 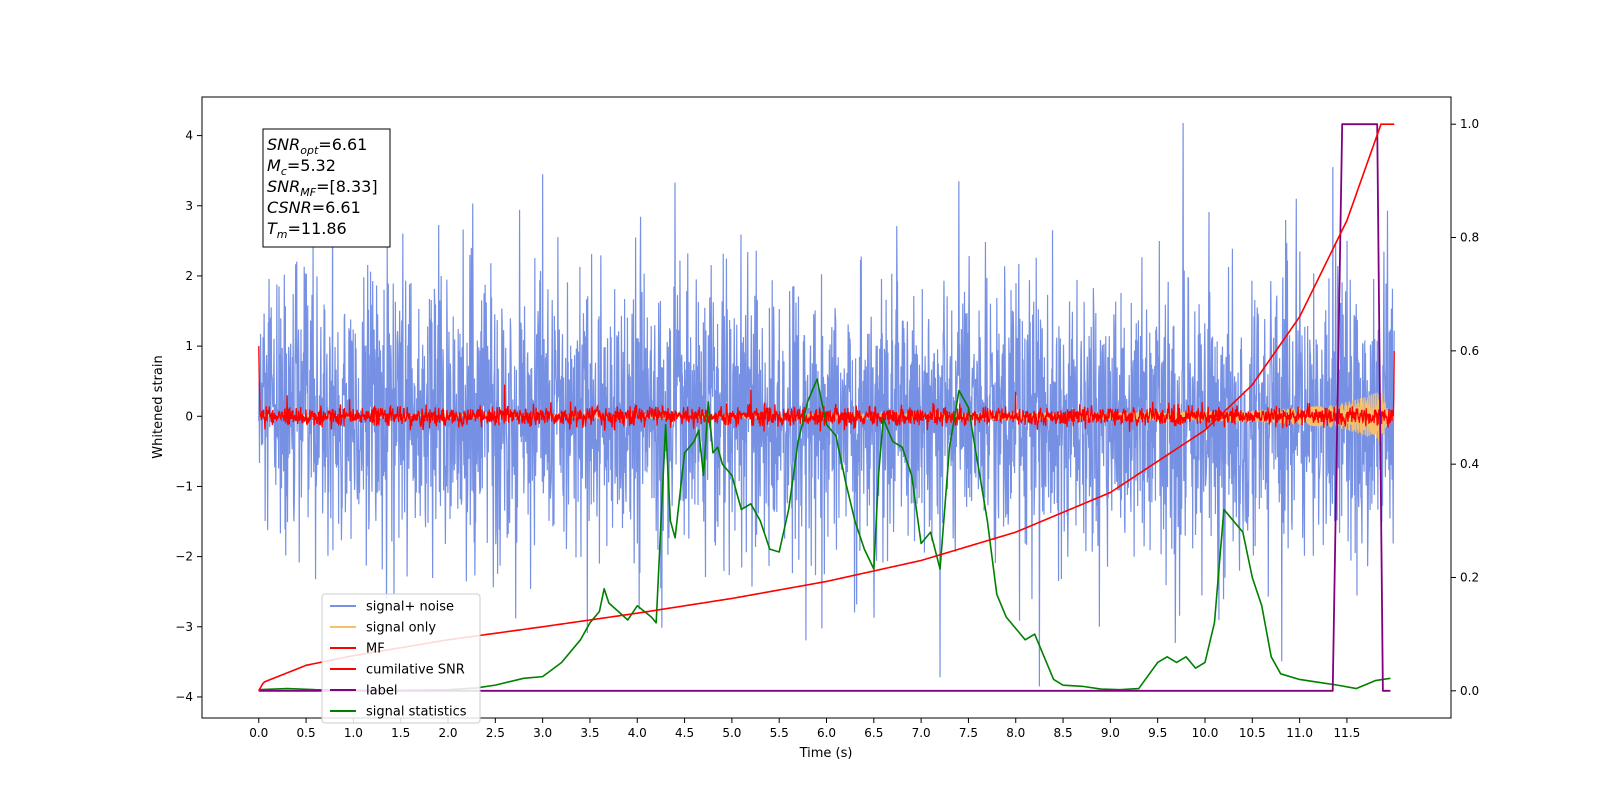 What do you see at coordinates (375, 649) in the screenshot?
I see `legend-label: MF` at bounding box center [375, 649].